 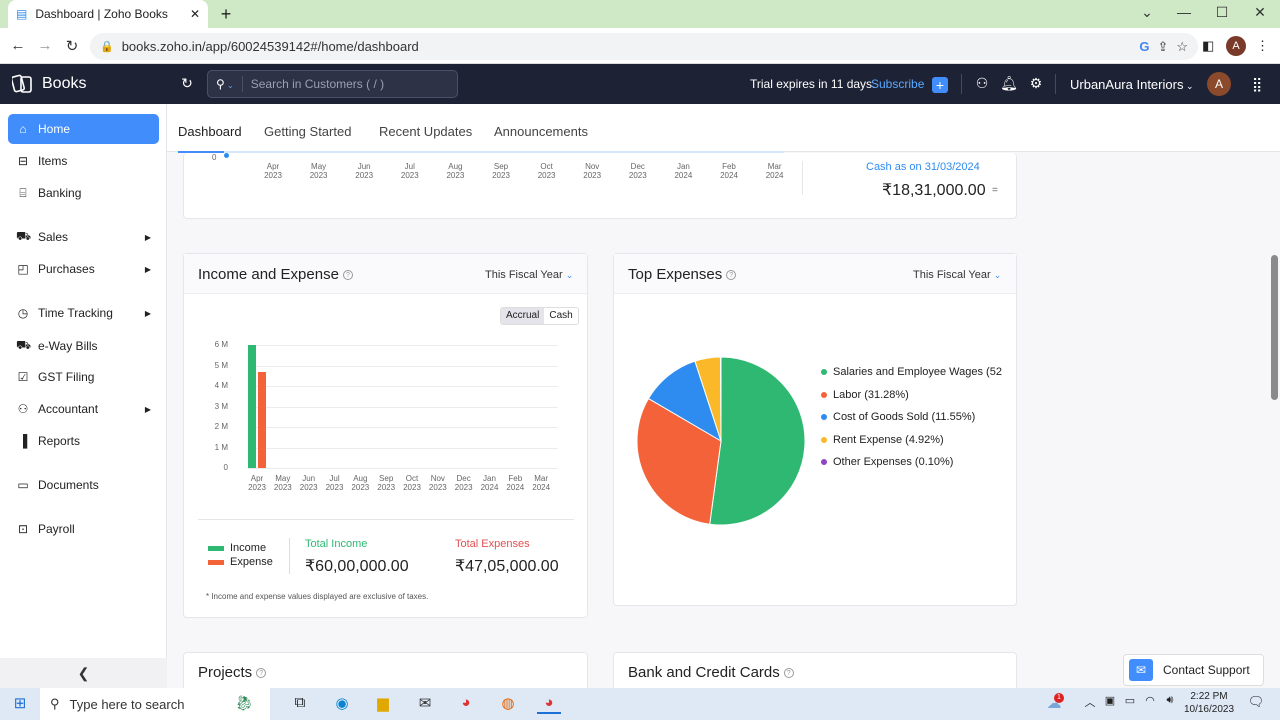 What do you see at coordinates (68, 346) in the screenshot?
I see `sidebar-item-label: e-Way Bills` at bounding box center [68, 346].